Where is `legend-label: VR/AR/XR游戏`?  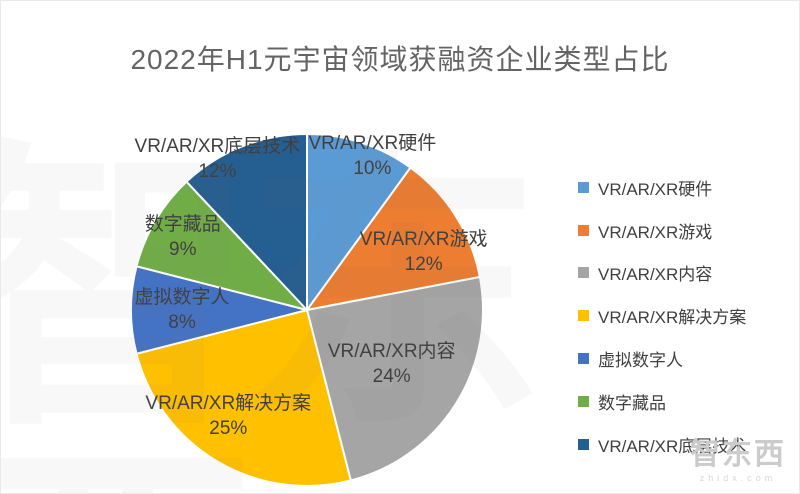 legend-label: VR/AR/XR游戏 is located at coordinates (655, 232).